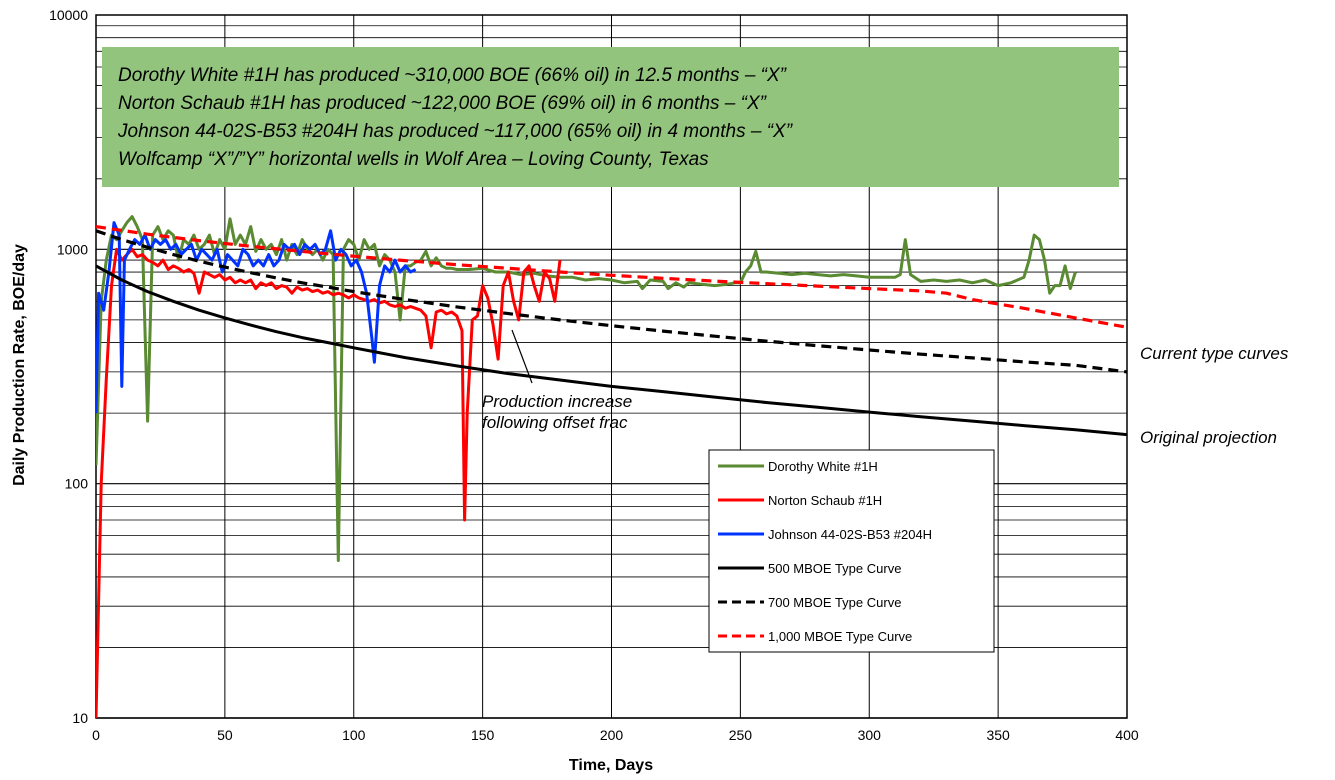 This screenshot has height=780, width=1335. Describe the element at coordinates (19, 365) in the screenshot. I see `y-axis-title: Daily Production Rate, BOE/day` at that location.